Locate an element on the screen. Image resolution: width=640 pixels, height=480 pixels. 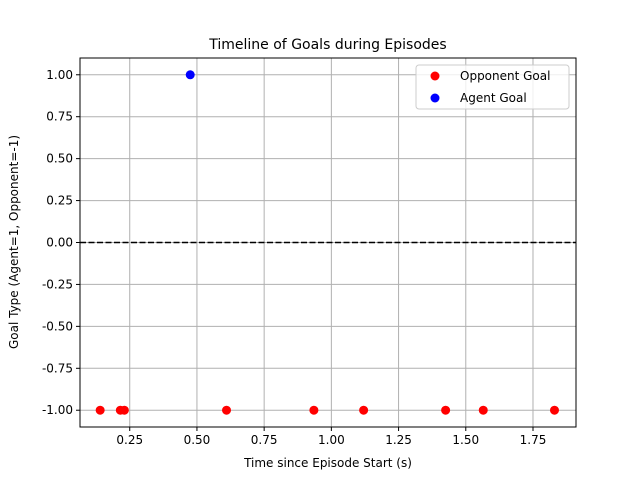
x-axis-label: Time since Episode Start (s) is located at coordinates (327, 463).